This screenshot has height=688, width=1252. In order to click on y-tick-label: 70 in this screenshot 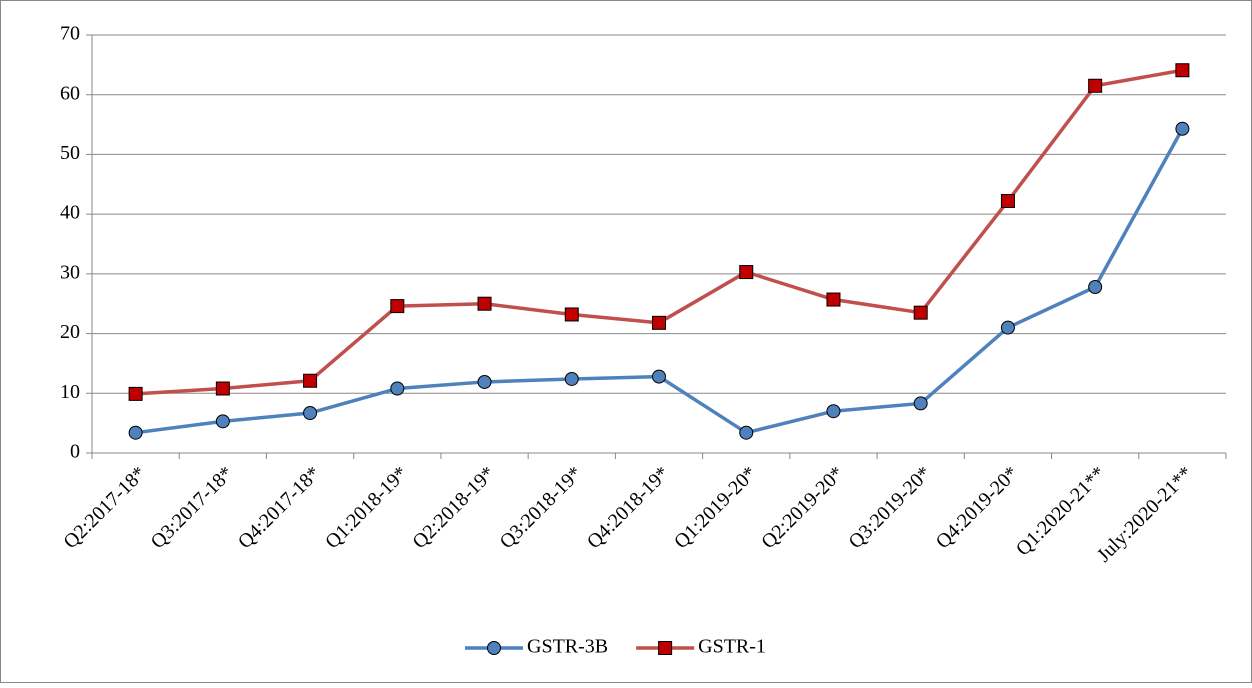, I will do `click(70, 34)`.